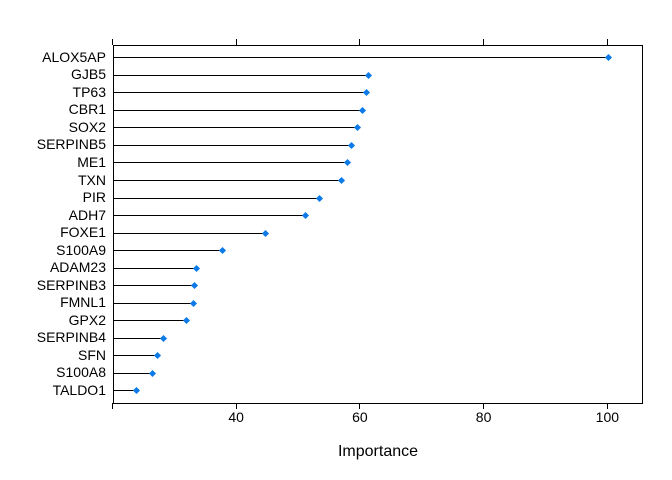  Describe the element at coordinates (81, 372) in the screenshot. I see `gene-label: S100A8` at that location.